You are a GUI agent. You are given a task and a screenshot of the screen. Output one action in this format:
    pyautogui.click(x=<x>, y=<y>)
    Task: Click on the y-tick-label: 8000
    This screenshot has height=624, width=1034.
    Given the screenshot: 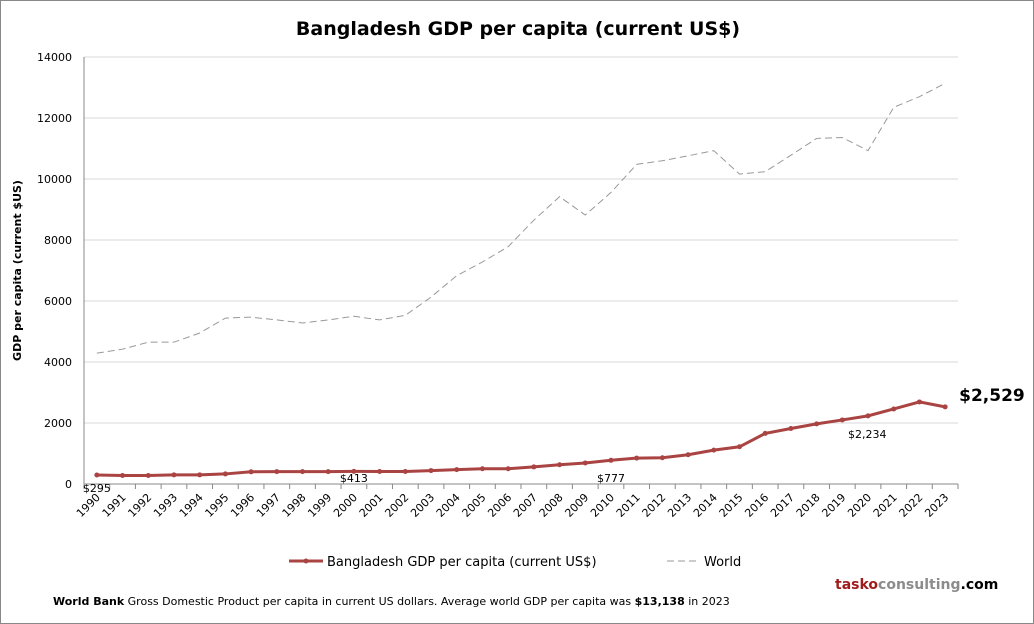 What is the action you would take?
    pyautogui.click(x=58, y=240)
    